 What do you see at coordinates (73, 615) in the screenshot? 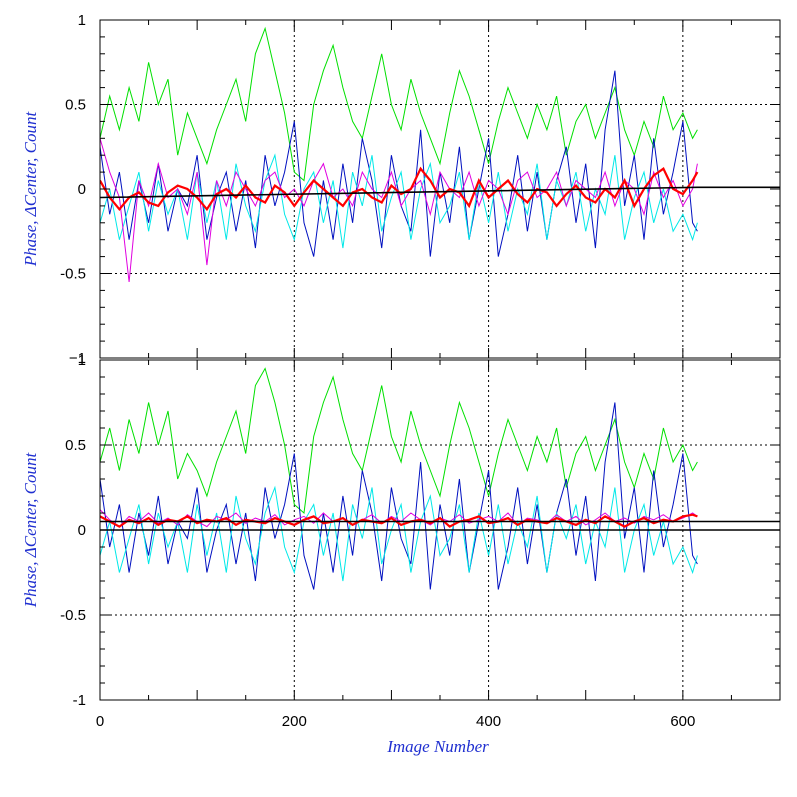
I see `bottom-y-tick-label-3: -0.5` at bounding box center [73, 615].